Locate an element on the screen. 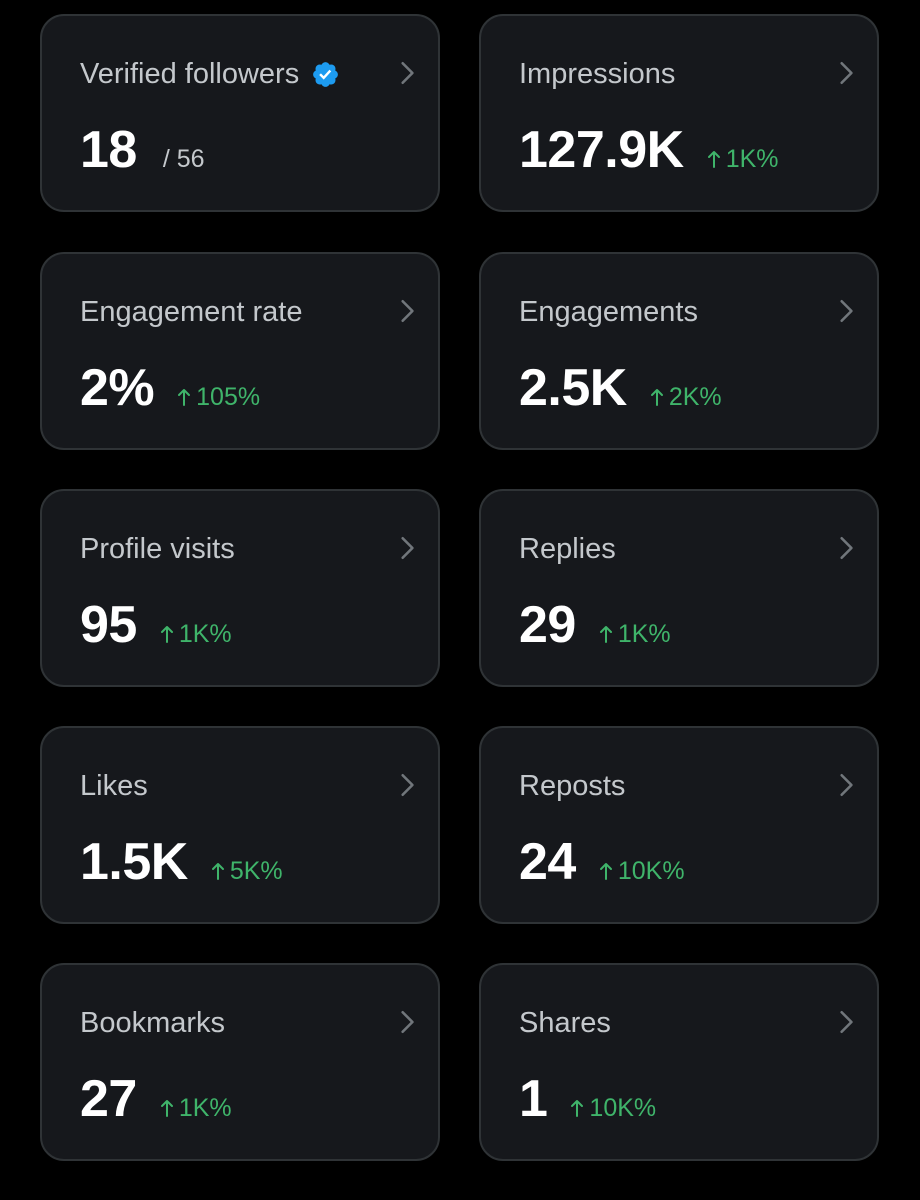 This screenshot has height=1200, width=920. metric-change: 2K% is located at coordinates (685, 397).